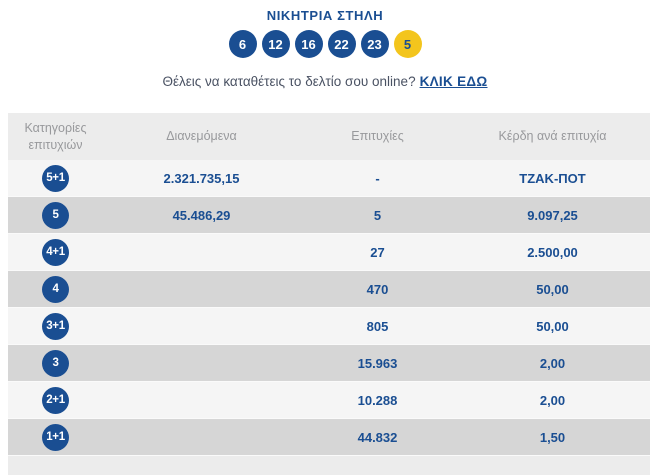  I want to click on prize-value: 1,50, so click(552, 437).